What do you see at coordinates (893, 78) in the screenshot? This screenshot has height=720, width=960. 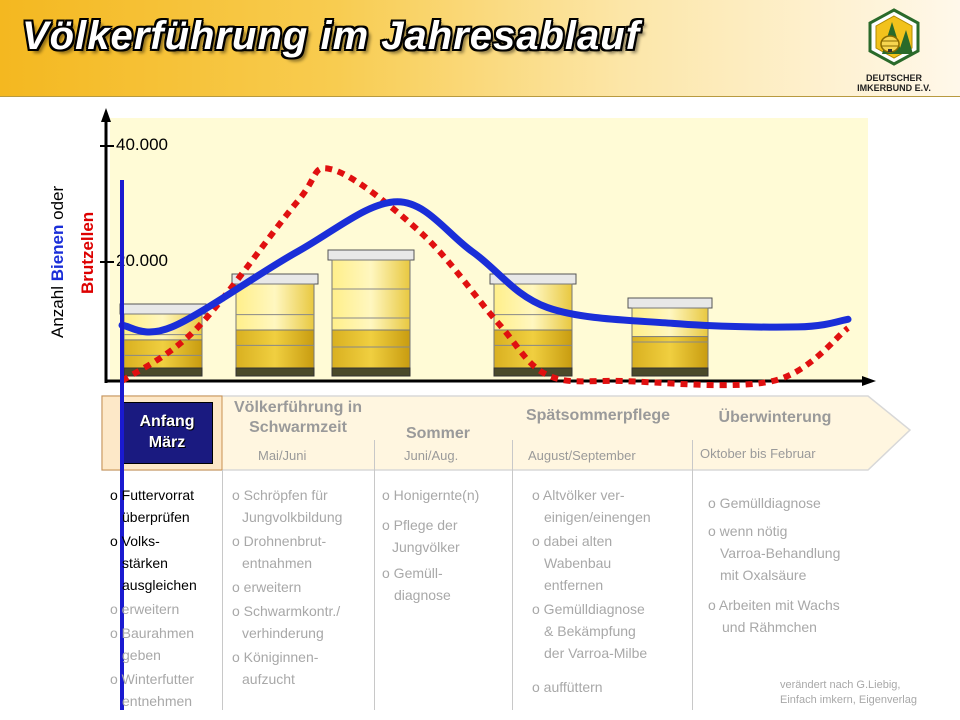 I see `logo-text-1: DEUTSCHER` at bounding box center [893, 78].